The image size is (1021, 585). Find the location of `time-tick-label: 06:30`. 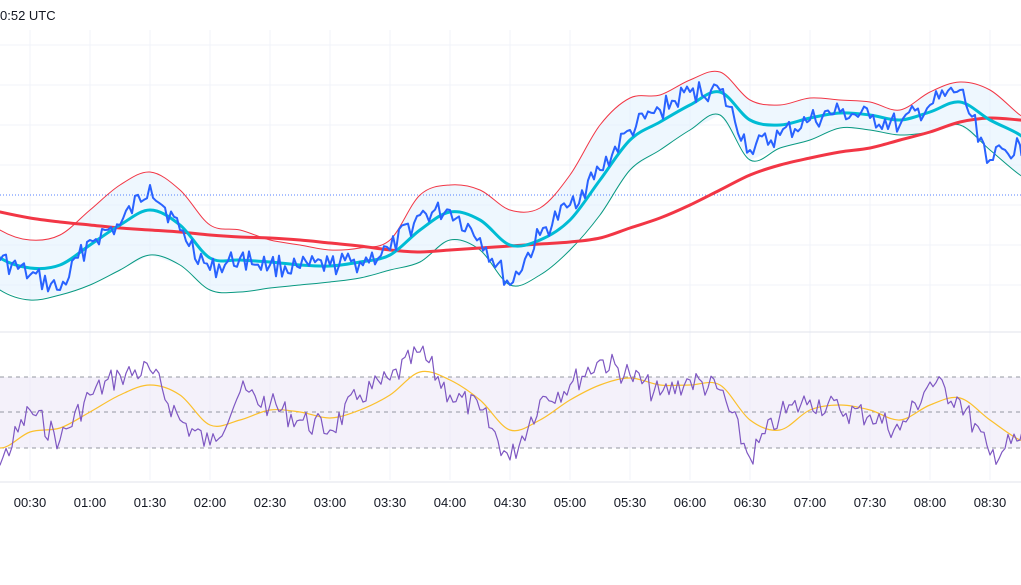

time-tick-label: 06:30 is located at coordinates (750, 502).